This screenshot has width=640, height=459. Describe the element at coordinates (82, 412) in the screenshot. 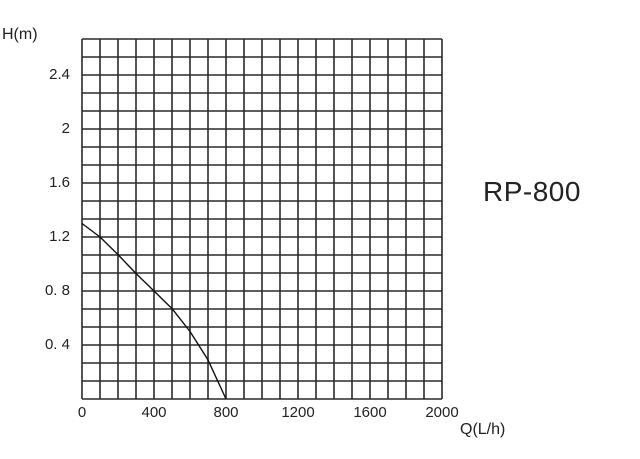

I see `x-tick-label: 0` at that location.